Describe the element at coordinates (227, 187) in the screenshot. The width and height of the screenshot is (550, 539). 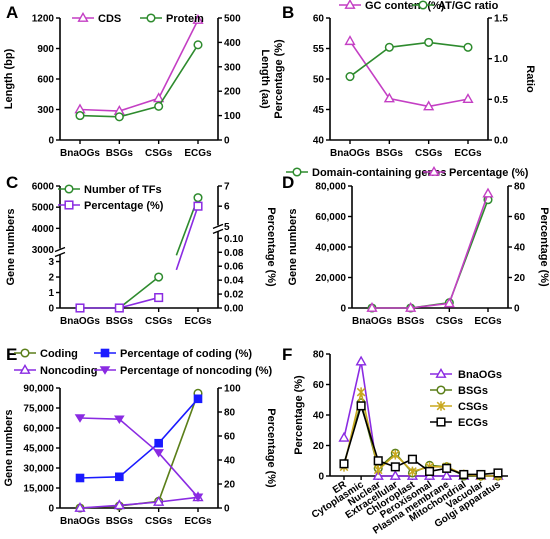
I see `y2-tick-label: 7` at that location.